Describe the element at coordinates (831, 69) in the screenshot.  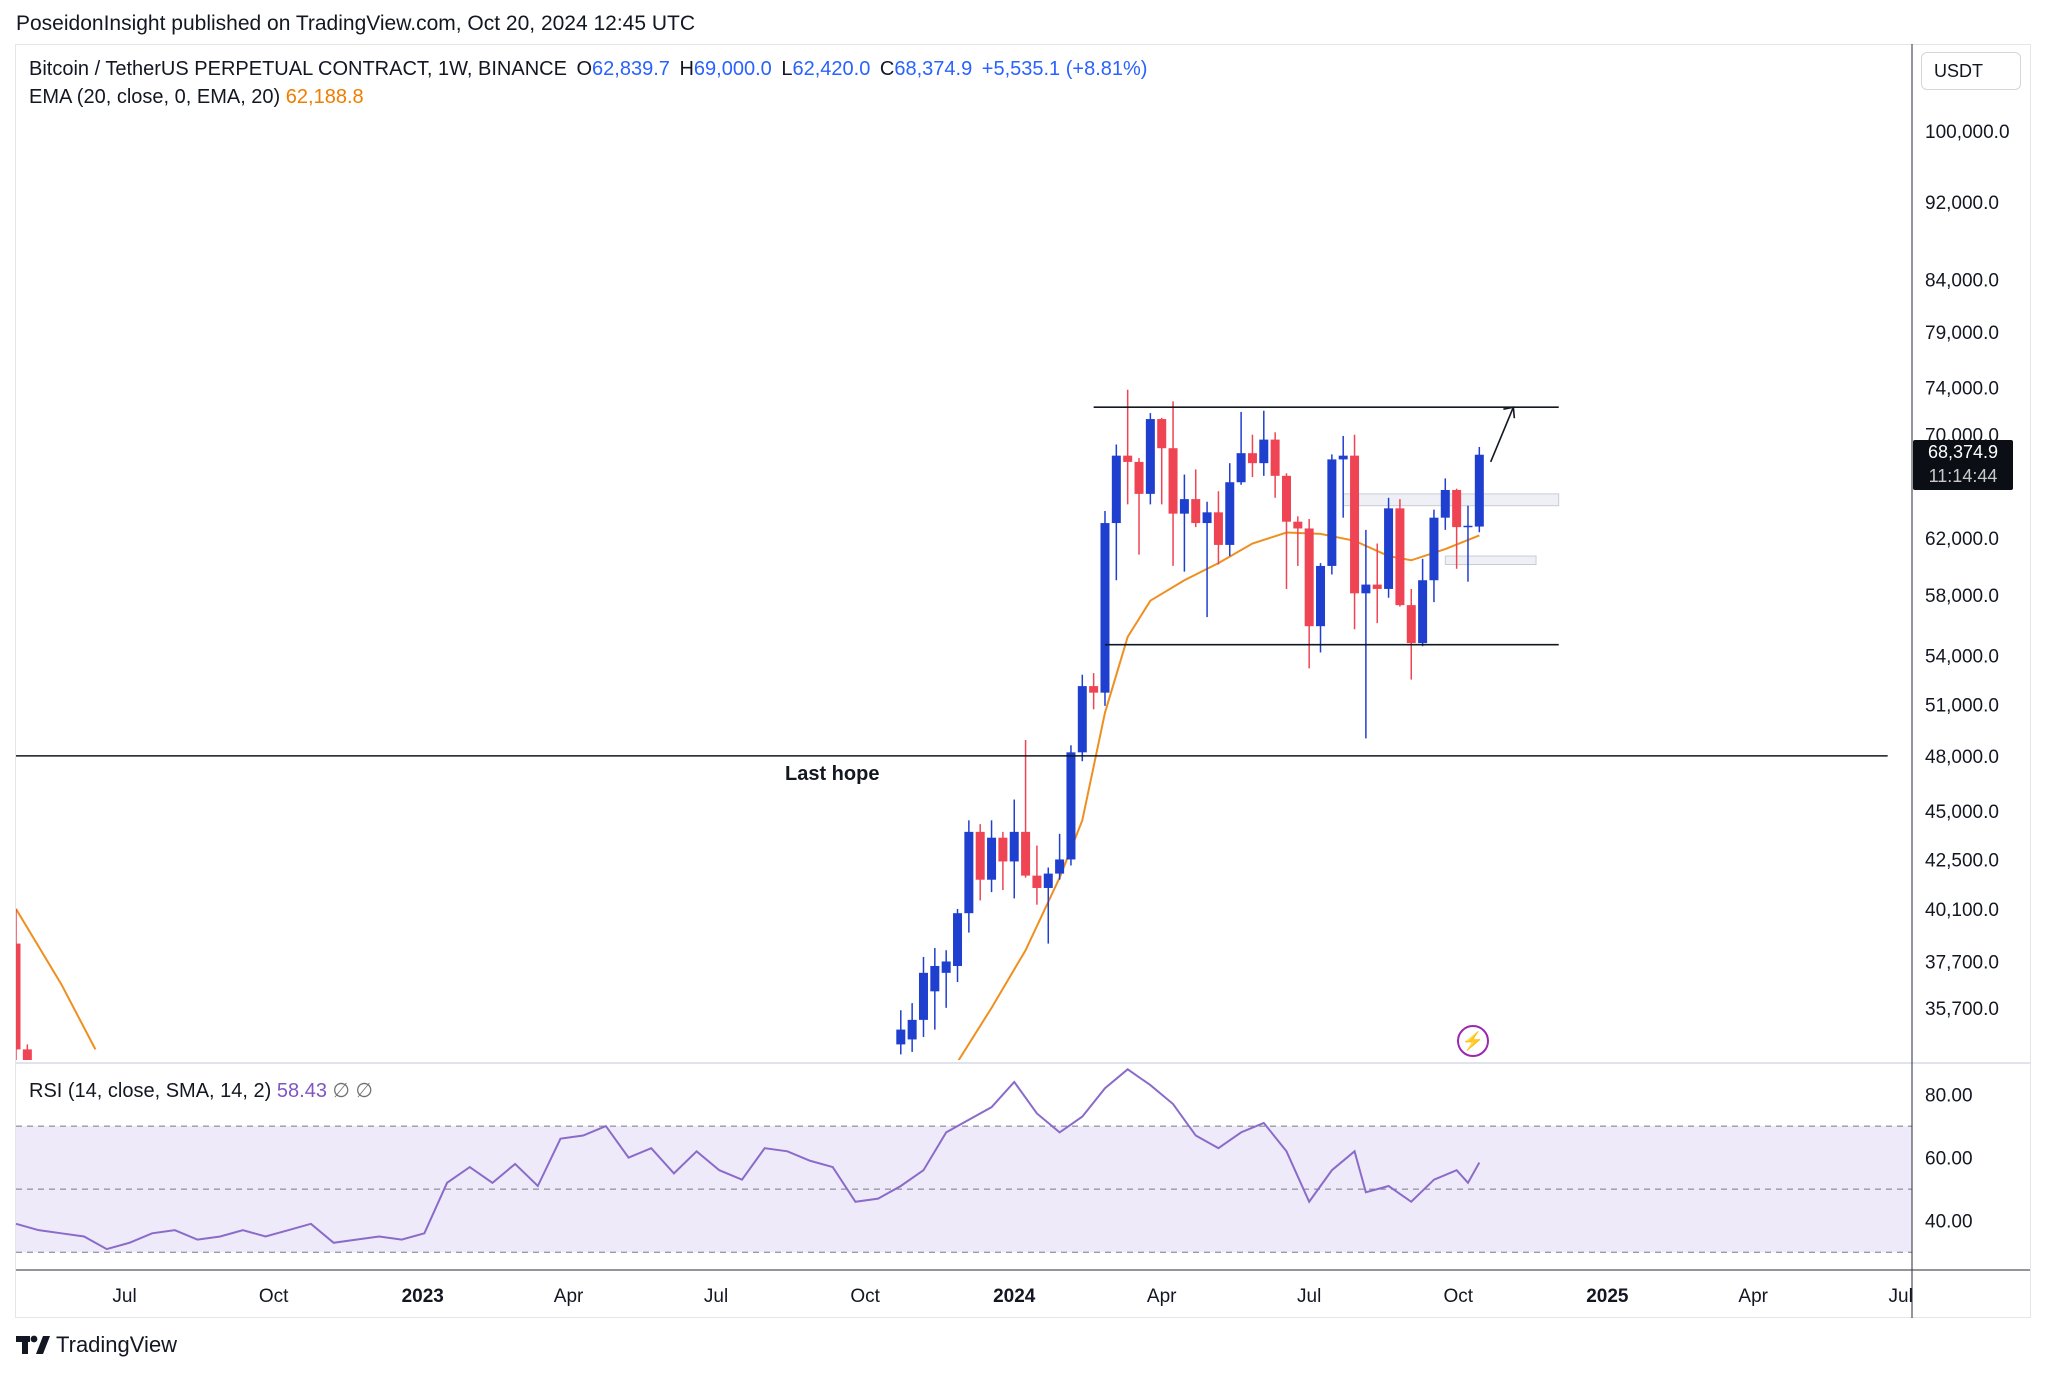
I see `low-value: 62,420.0` at that location.